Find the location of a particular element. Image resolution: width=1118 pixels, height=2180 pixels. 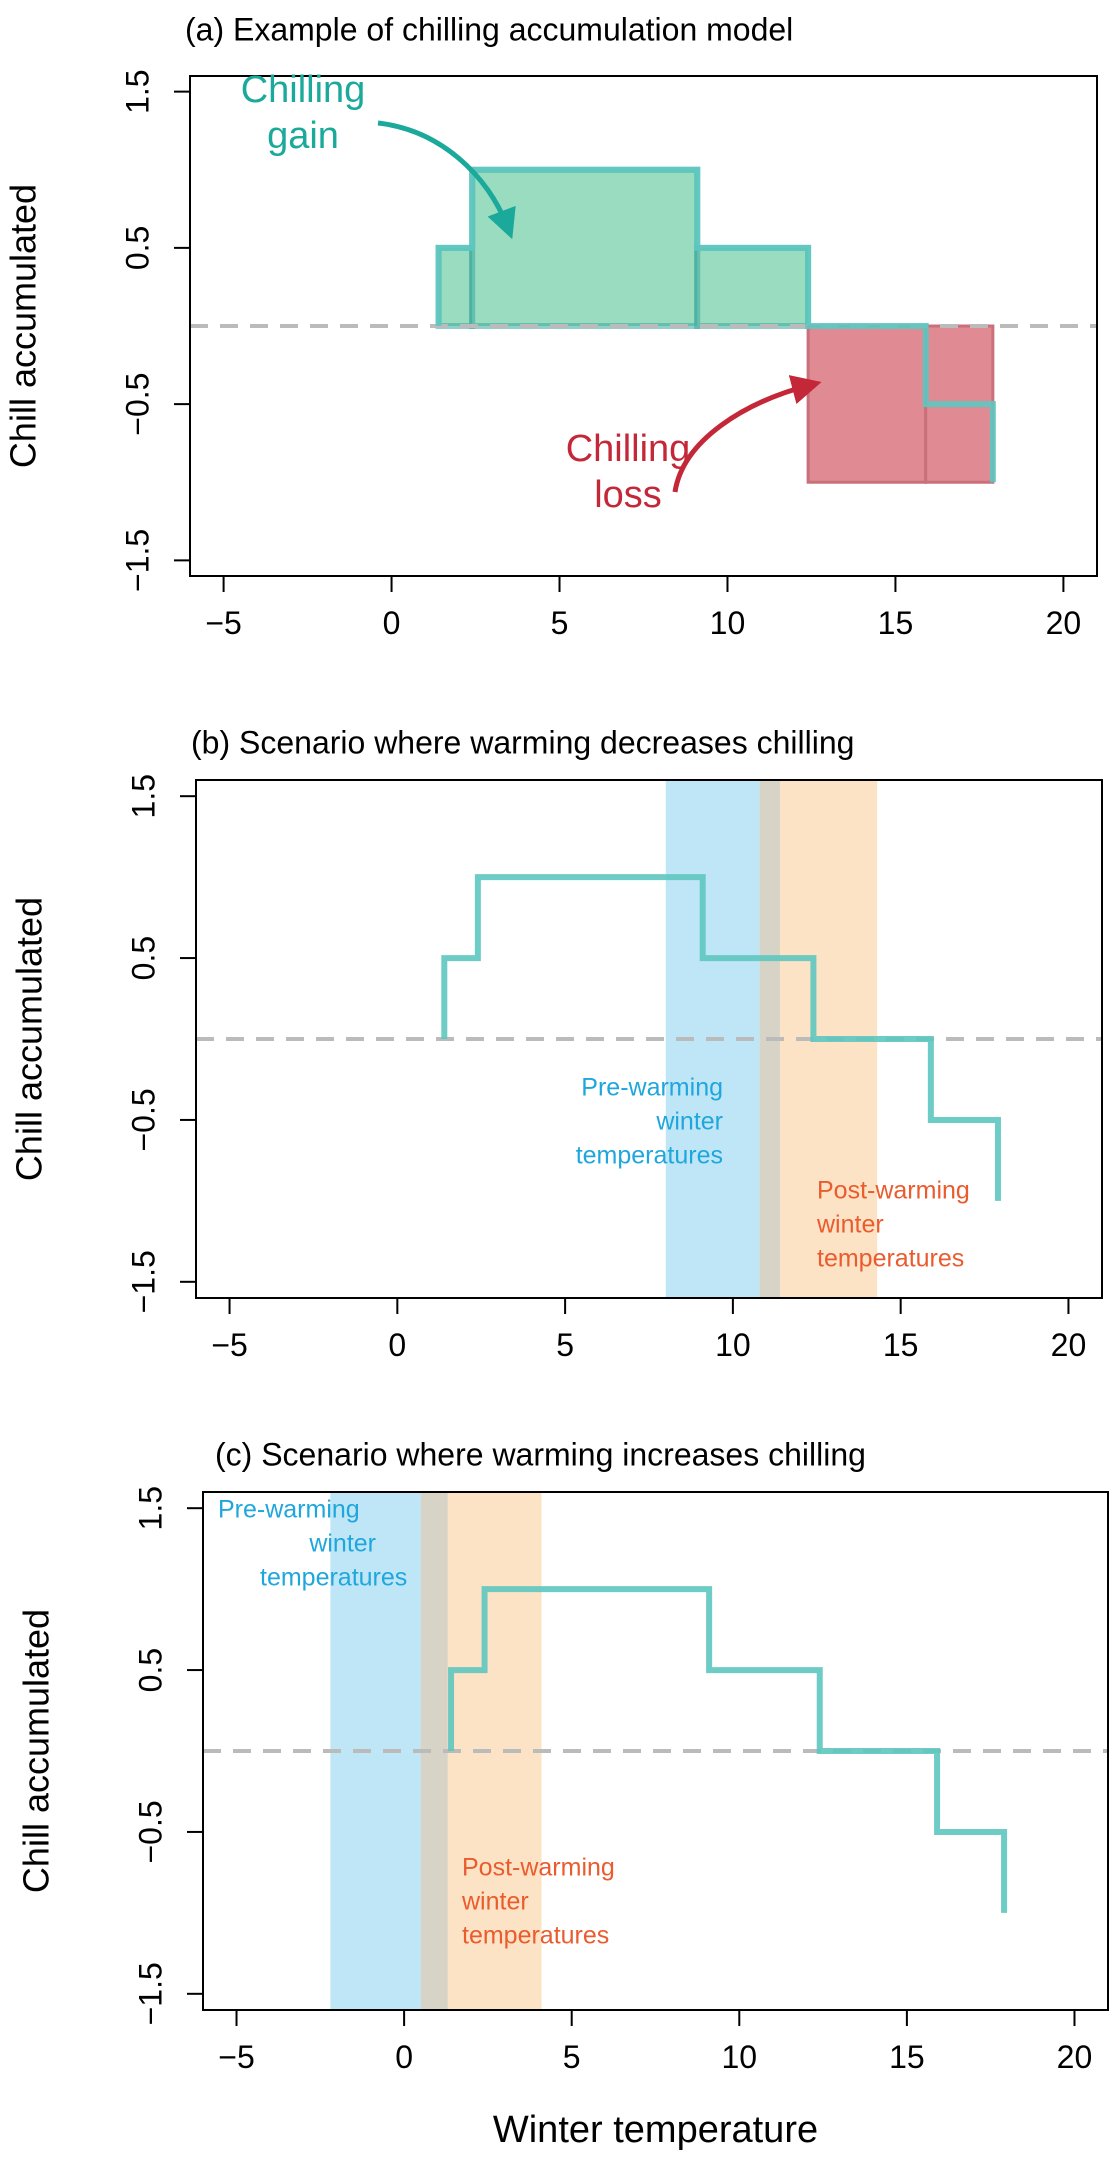

loss-arrow is located at coordinates (747, 434).